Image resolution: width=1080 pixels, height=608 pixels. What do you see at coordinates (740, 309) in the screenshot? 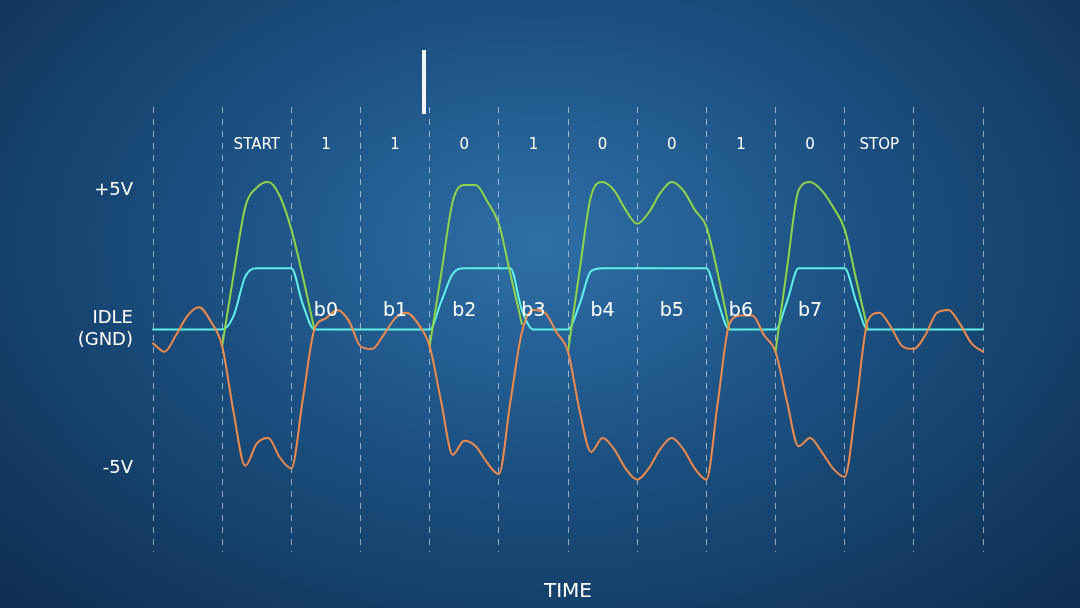
I see `annotation: b6` at bounding box center [740, 309].